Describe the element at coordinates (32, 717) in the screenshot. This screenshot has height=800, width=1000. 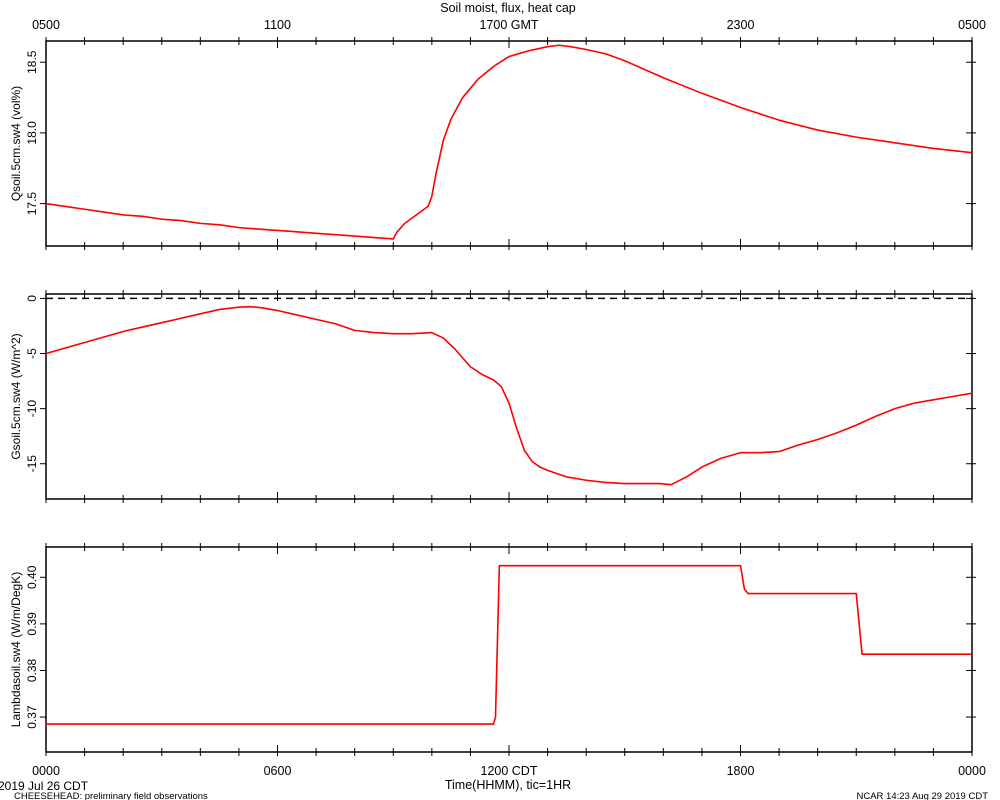
I see `y-tick-label: 0.37` at that location.